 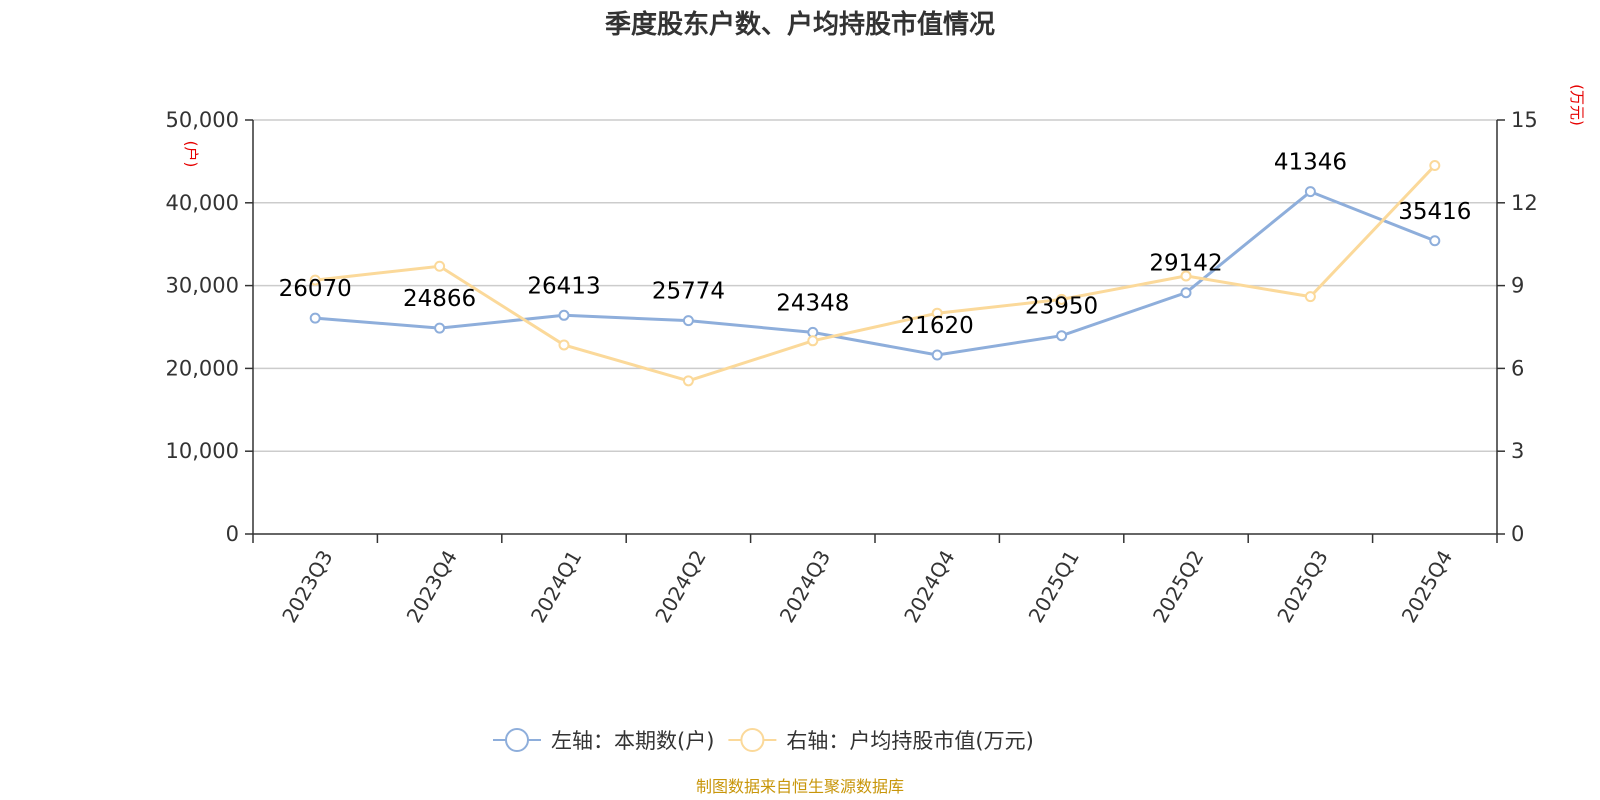 What do you see at coordinates (688, 292) in the screenshot?
I see `data-label: 25774` at bounding box center [688, 292].